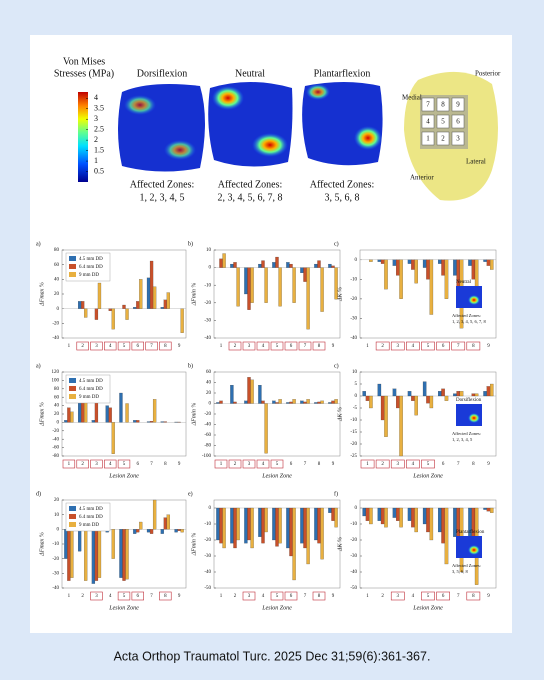 This screenshot has height=680, width=544. What do you see at coordinates (38, 243) in the screenshot?
I see `panel-label: a)` at bounding box center [38, 243].